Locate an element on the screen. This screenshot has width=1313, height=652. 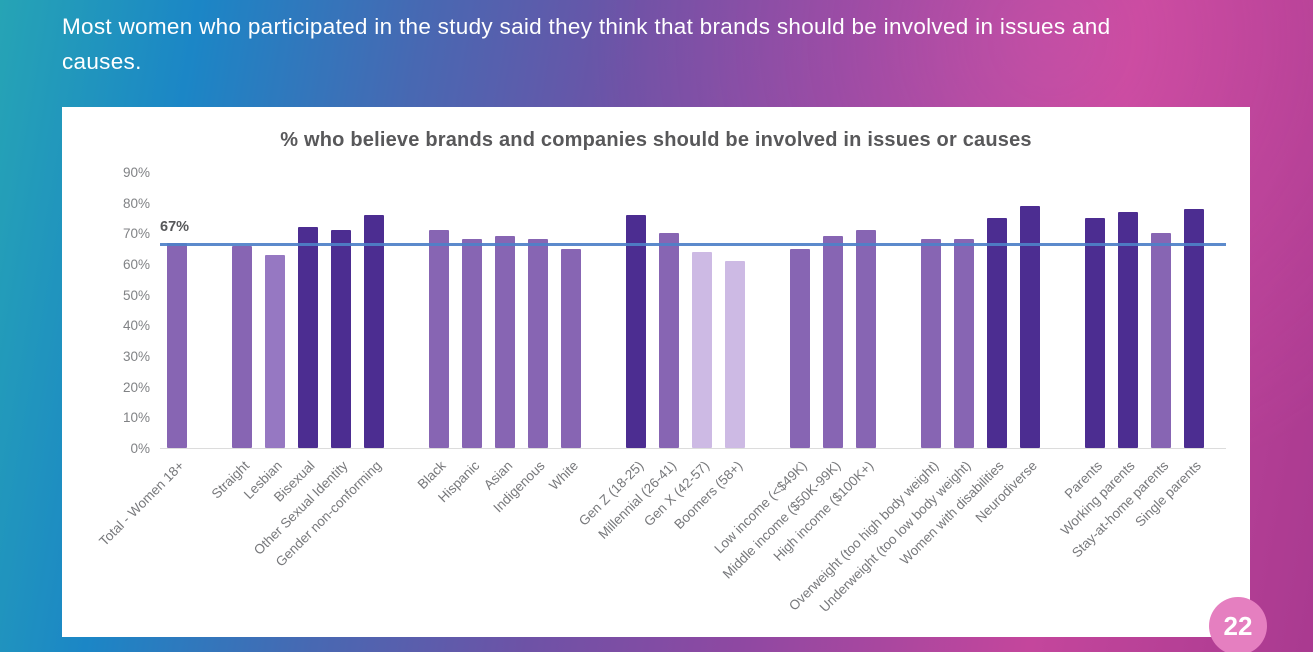
y-axis-tick: 80% is located at coordinates (136, 203).